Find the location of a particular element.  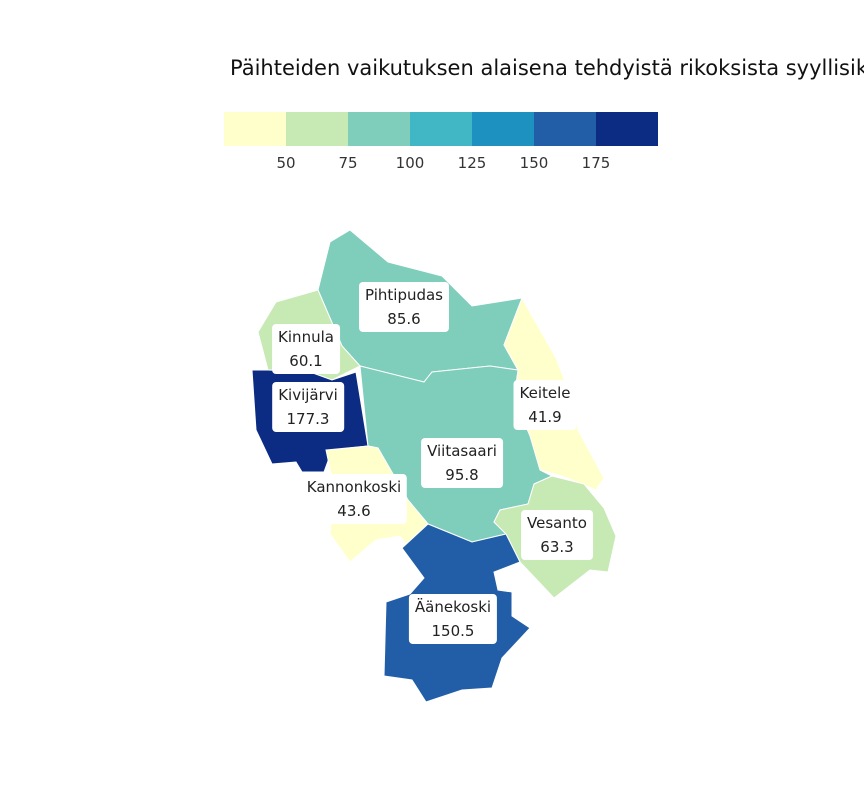

legend-tick-label: 150 is located at coordinates (534, 163).